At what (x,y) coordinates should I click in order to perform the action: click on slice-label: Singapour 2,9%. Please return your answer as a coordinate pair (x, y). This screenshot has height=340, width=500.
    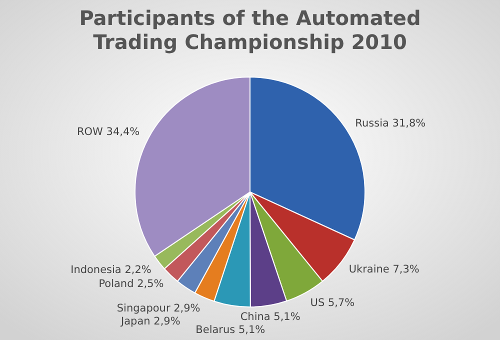
    Looking at the image, I should click on (158, 308).